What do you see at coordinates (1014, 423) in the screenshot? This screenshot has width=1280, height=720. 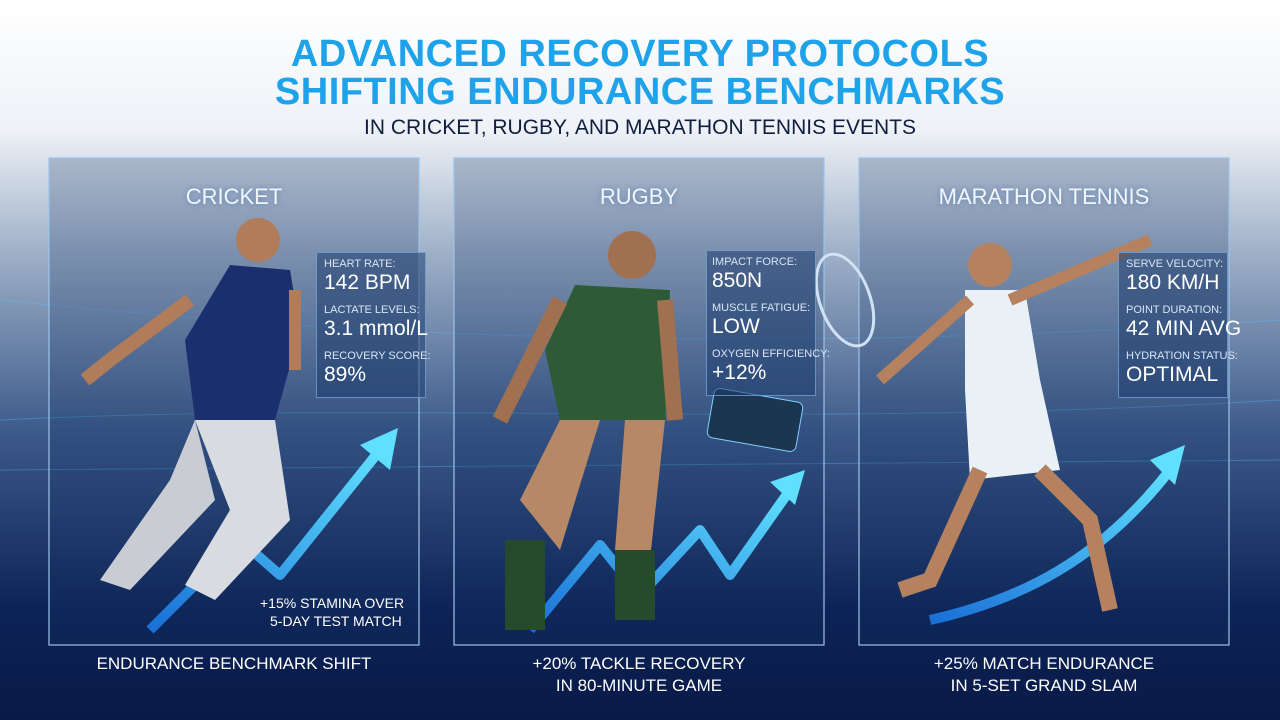 I see `tennis-player` at bounding box center [1014, 423].